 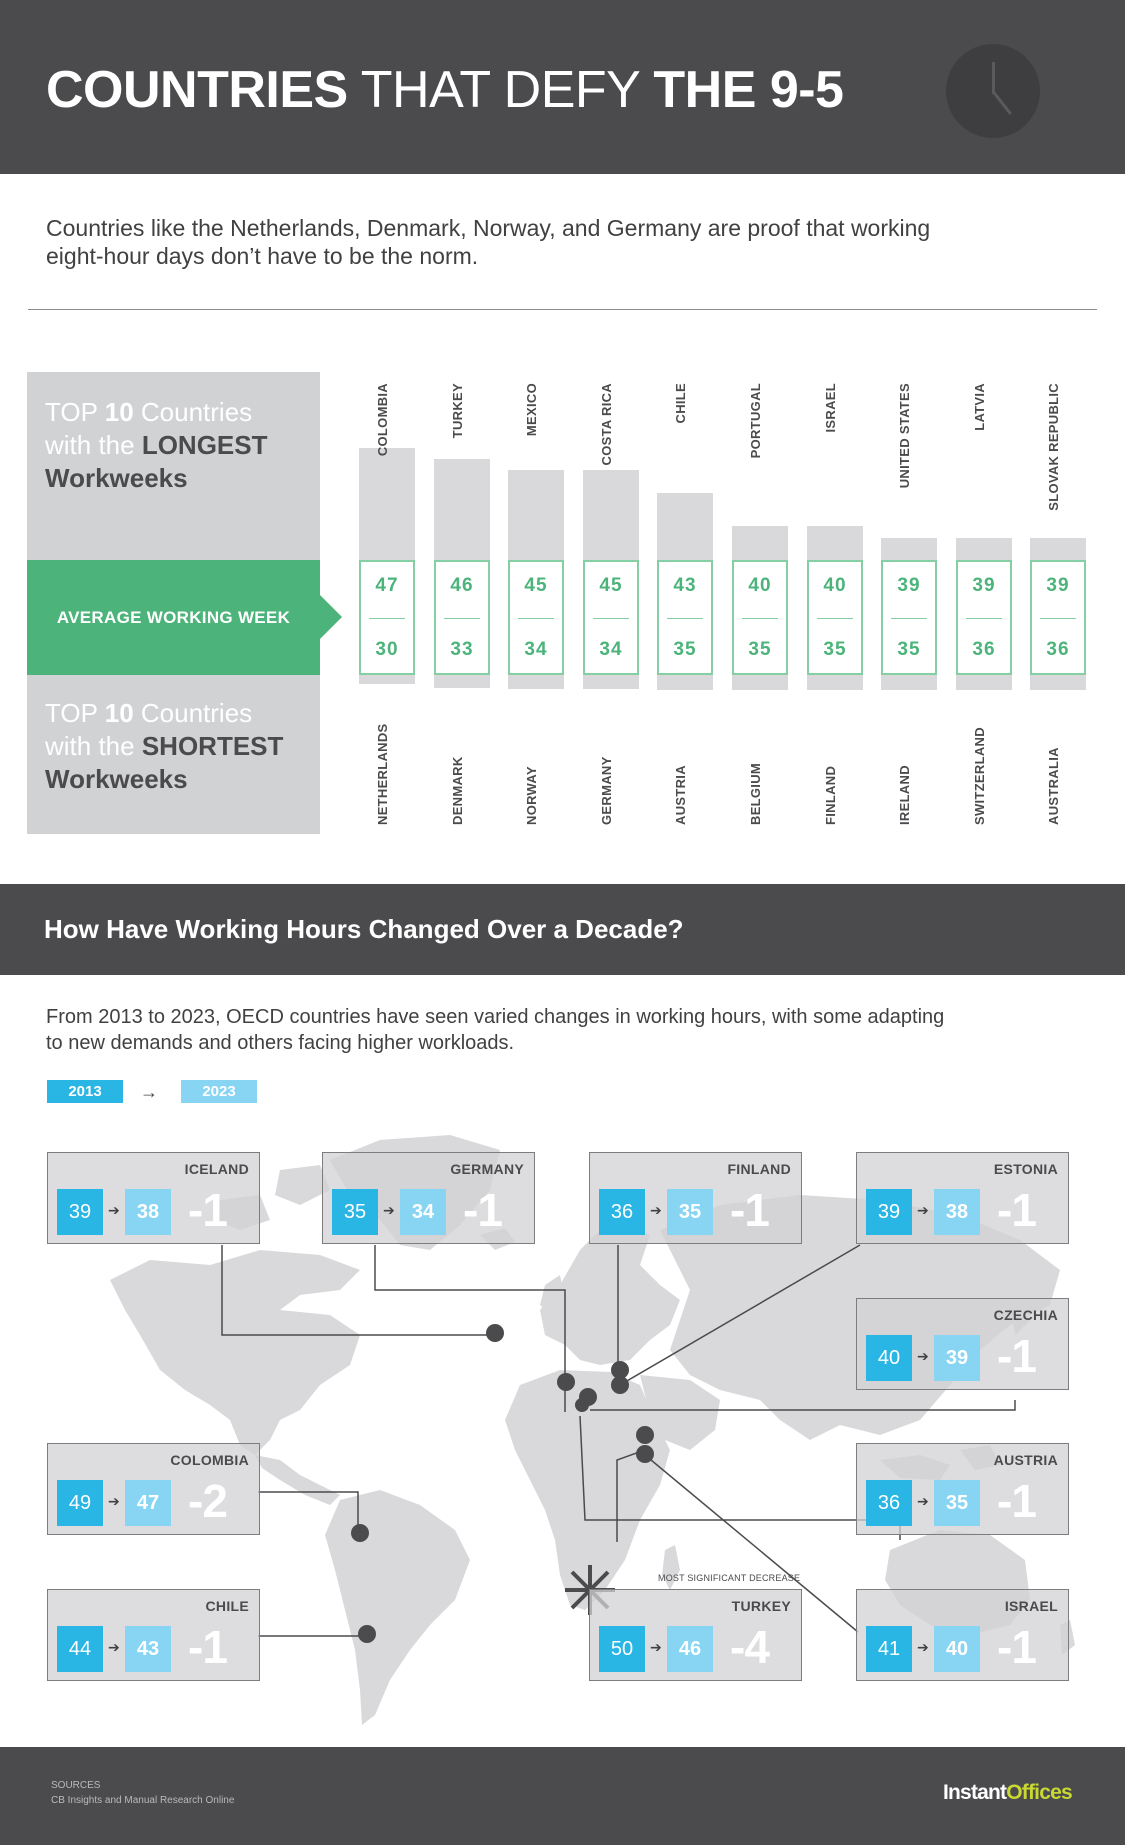 What do you see at coordinates (457, 790) in the screenshot?
I see `country-label-shortest: DENMARK` at bounding box center [457, 790].